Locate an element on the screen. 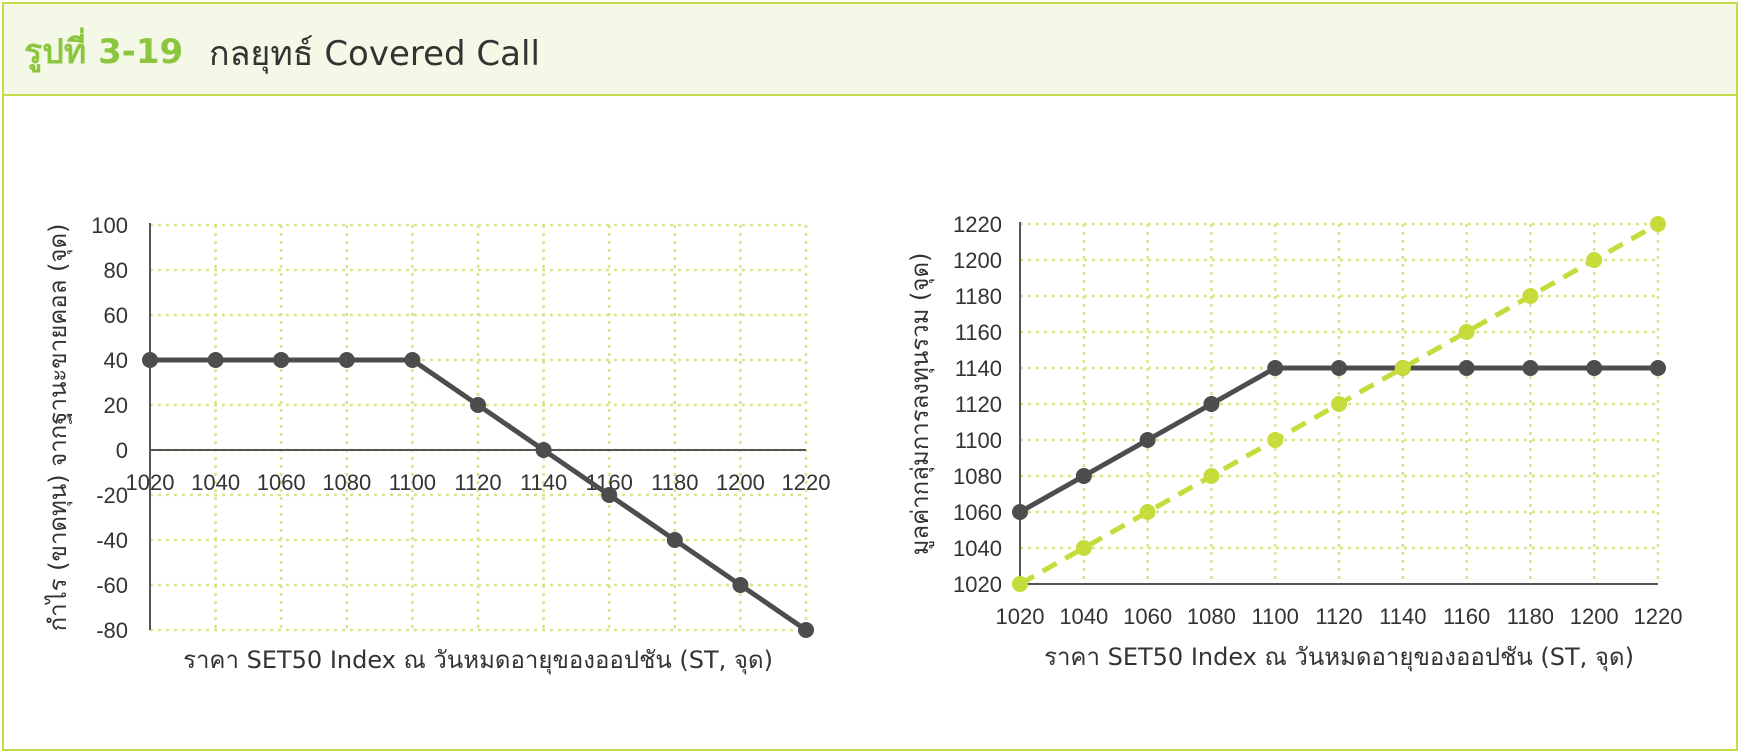 The image size is (1742, 755). y-tick-label: 1060 is located at coordinates (977, 512).